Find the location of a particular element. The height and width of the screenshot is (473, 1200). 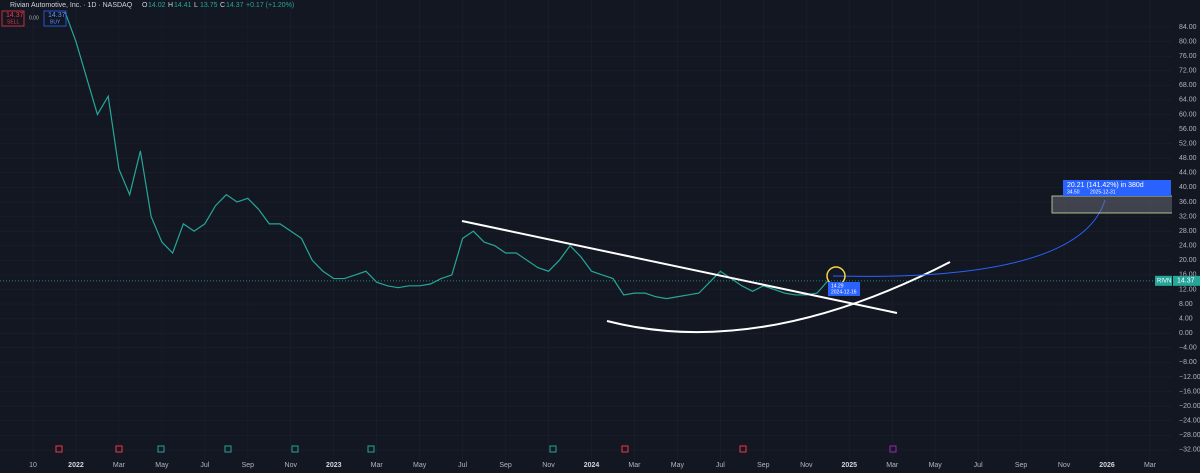

sell-price: 14.37 is located at coordinates (15, 15).